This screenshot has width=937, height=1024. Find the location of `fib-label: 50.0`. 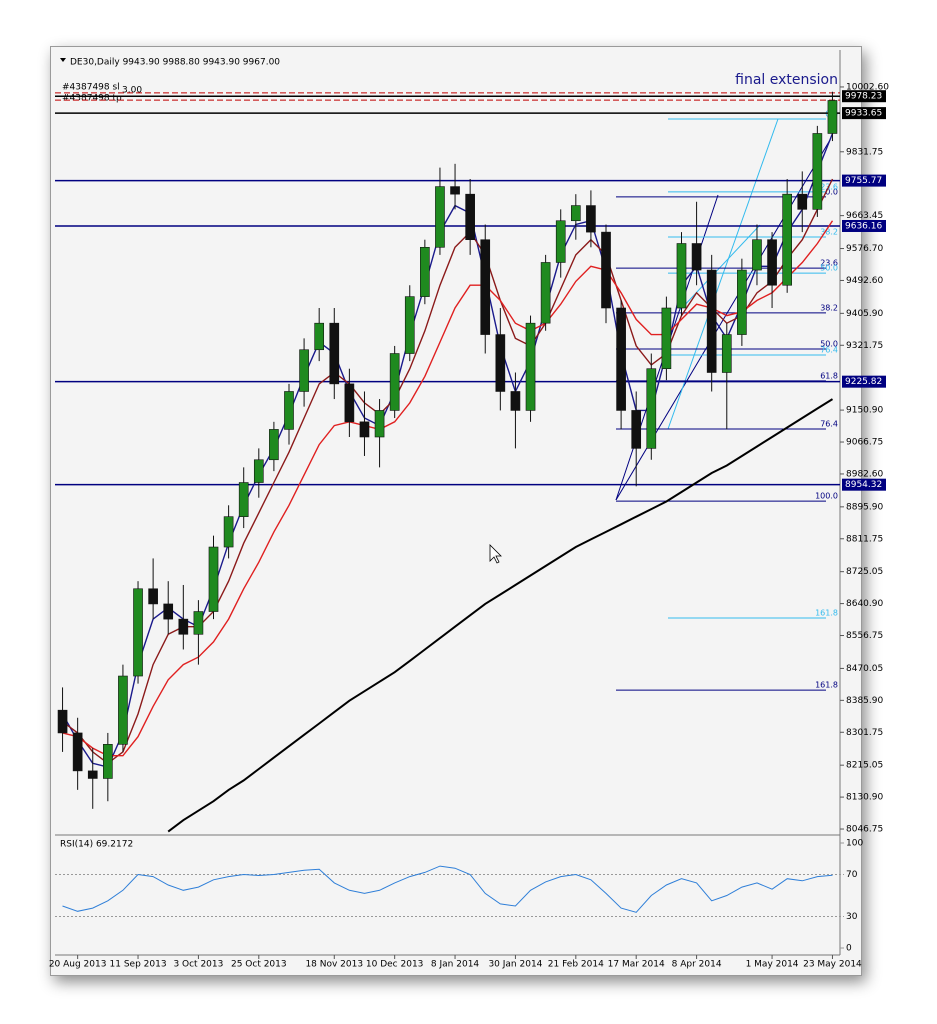

fib-label: 50.0 is located at coordinates (829, 343).